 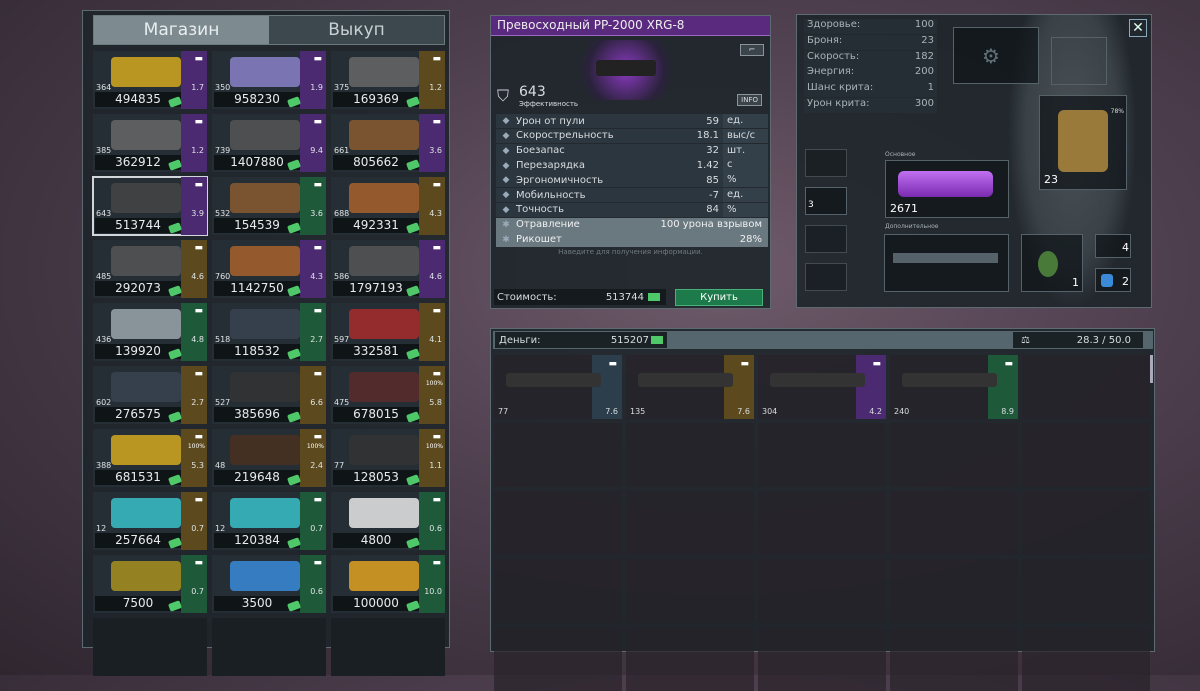 I want to click on shop-item: ▬ 597 4.1 332581, so click(x=388, y=332).